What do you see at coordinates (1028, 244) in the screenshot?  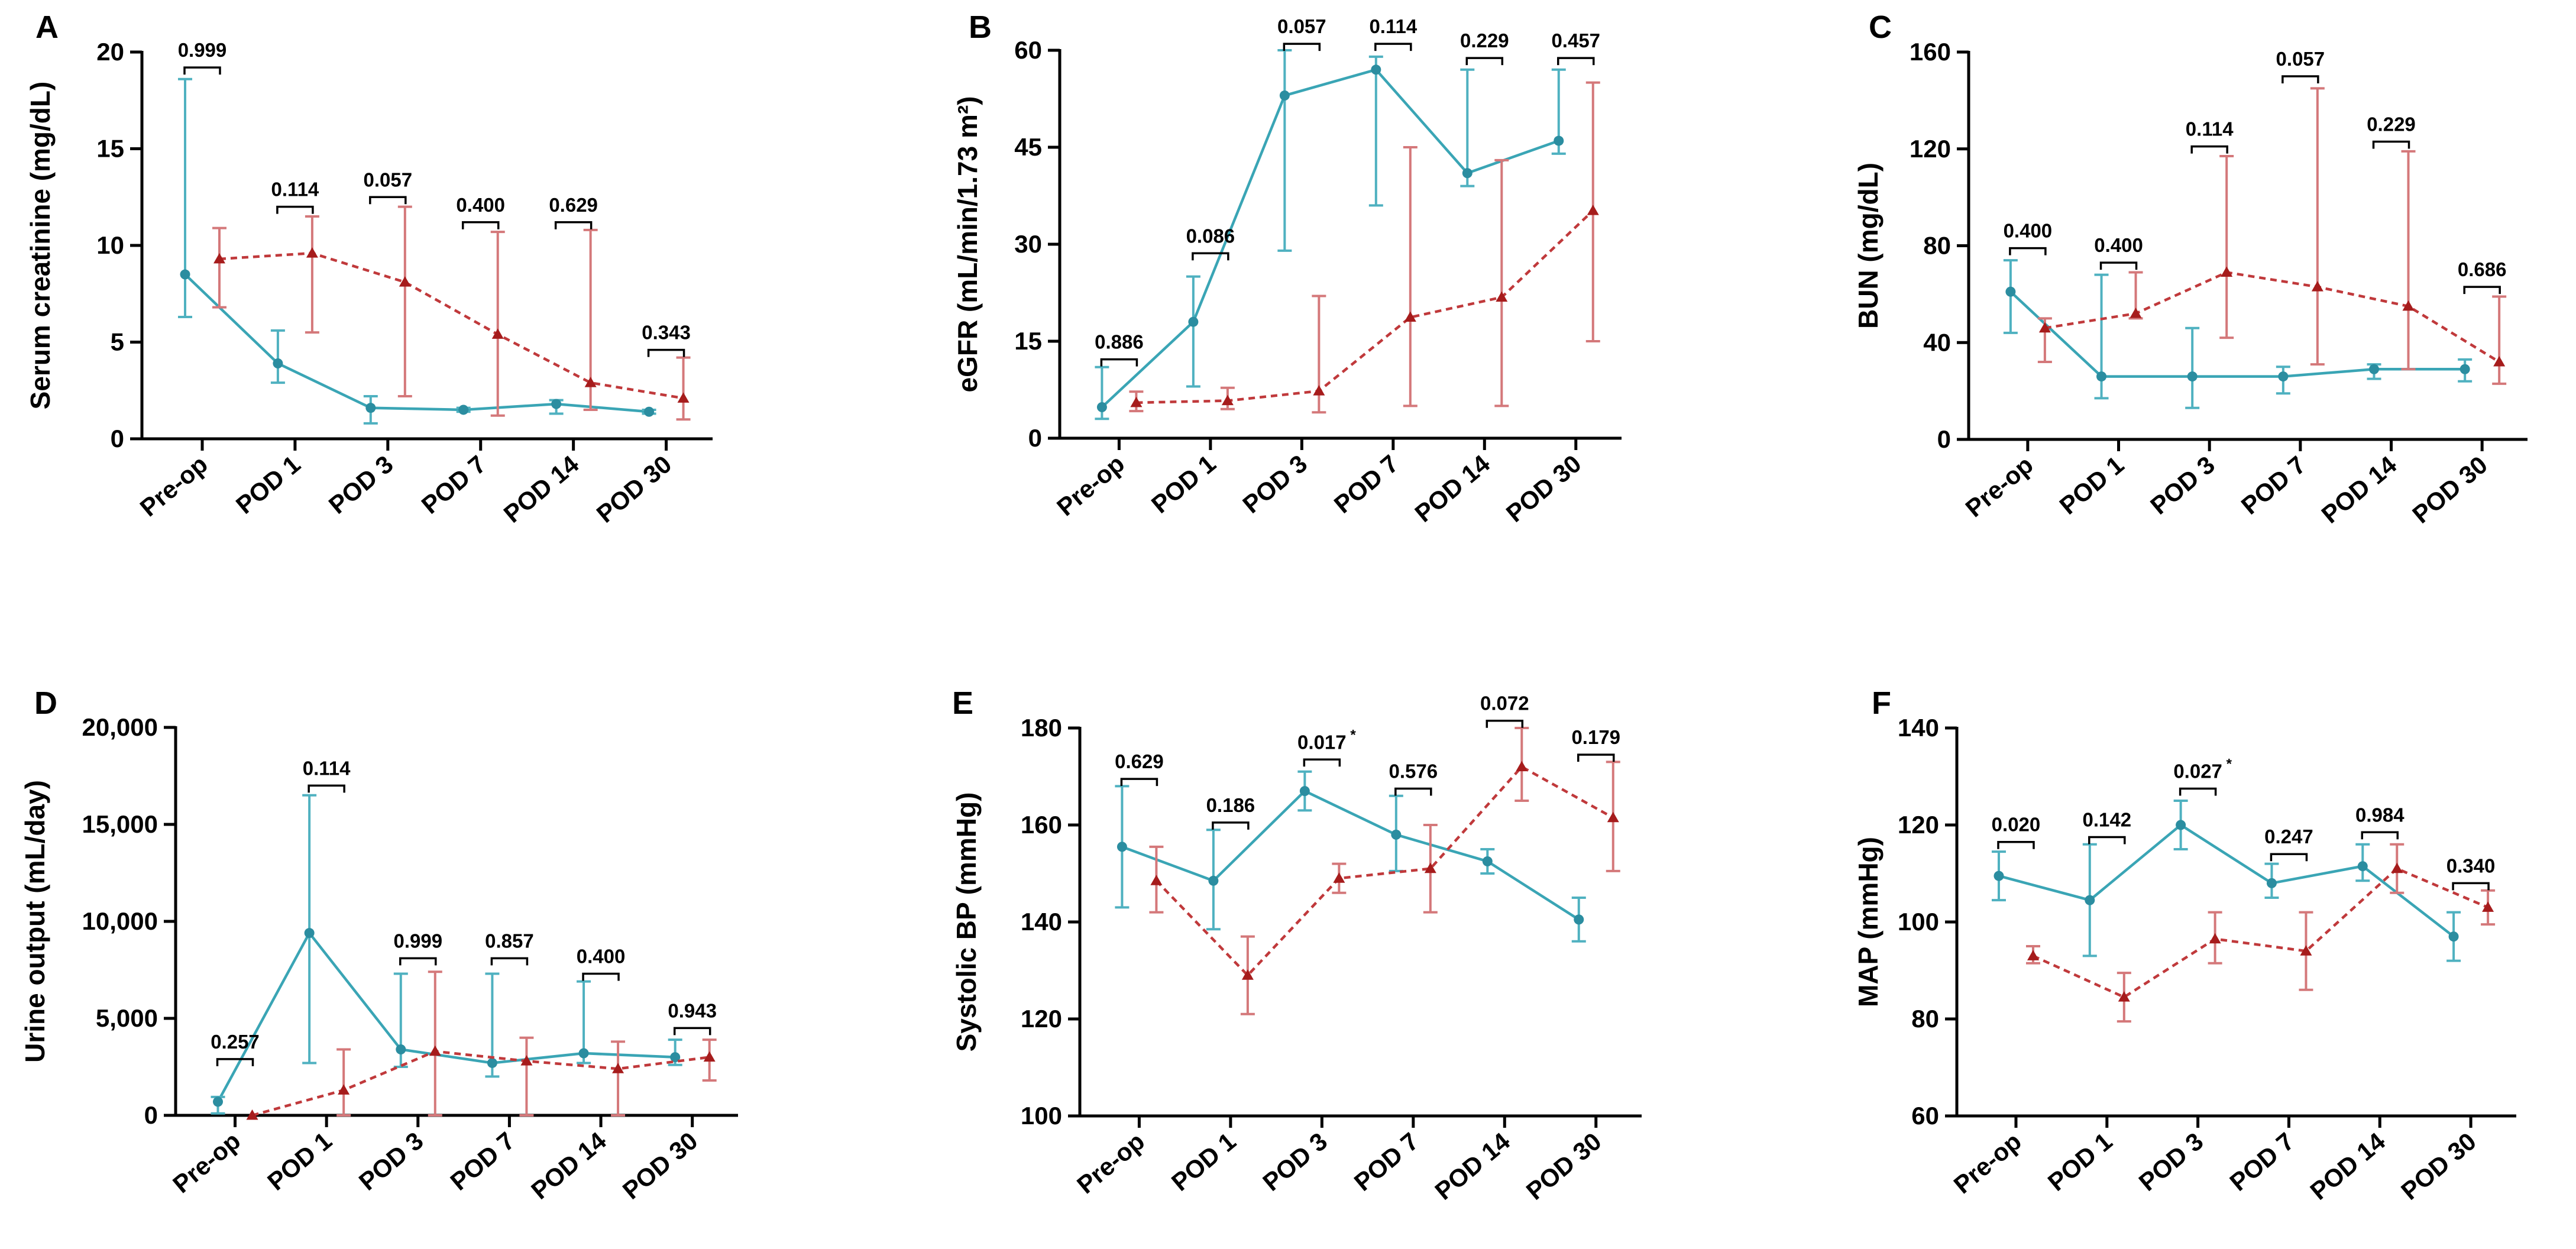 I see `y-tick-label: 30` at bounding box center [1028, 244].